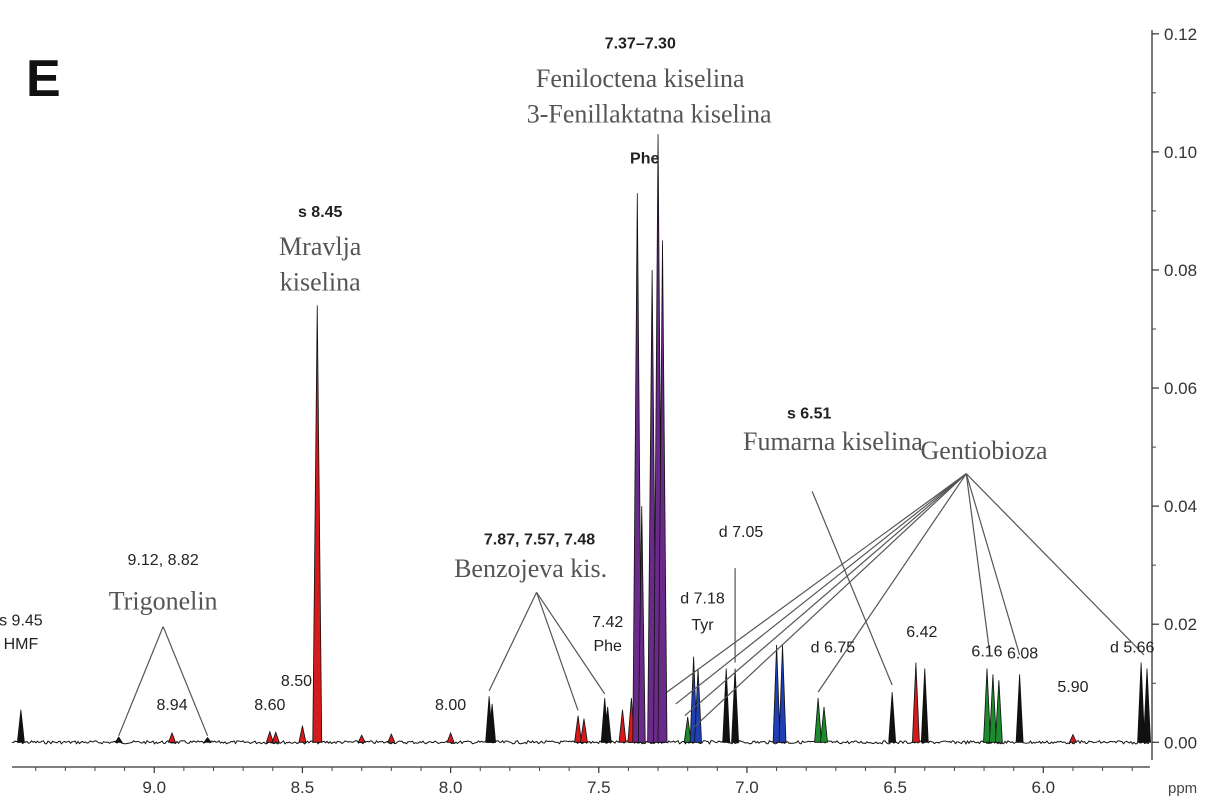 The image size is (1206, 801). I want to click on shift-label-shift-850: 8.50, so click(296, 681).